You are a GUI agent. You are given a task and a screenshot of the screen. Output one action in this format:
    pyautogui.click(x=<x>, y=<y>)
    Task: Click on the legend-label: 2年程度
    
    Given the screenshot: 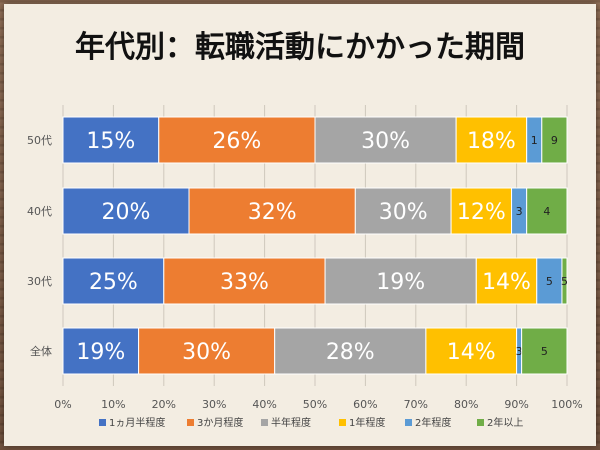 What is the action you would take?
    pyautogui.click(x=433, y=422)
    